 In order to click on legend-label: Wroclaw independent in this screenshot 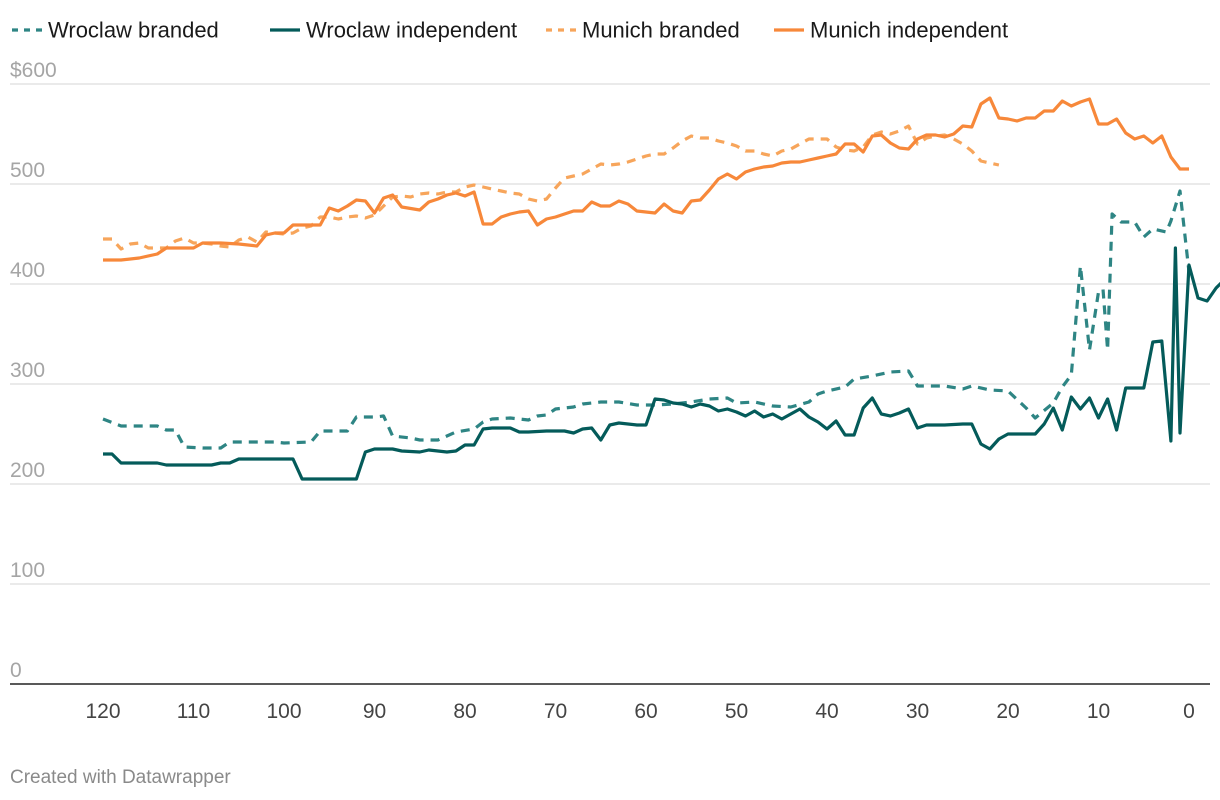, I will do `click(411, 30)`.